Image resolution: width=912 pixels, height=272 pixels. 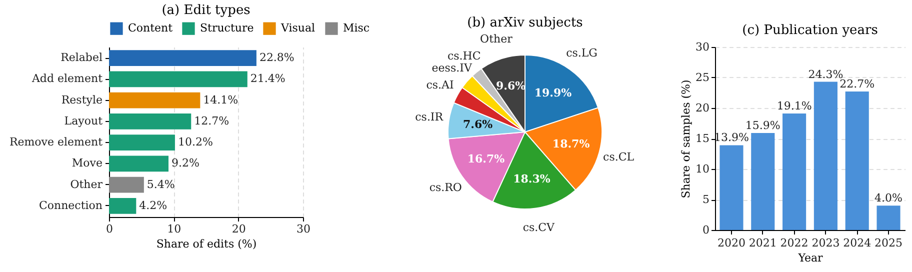 I want to click on data-label: 21.4%, so click(x=268, y=79).